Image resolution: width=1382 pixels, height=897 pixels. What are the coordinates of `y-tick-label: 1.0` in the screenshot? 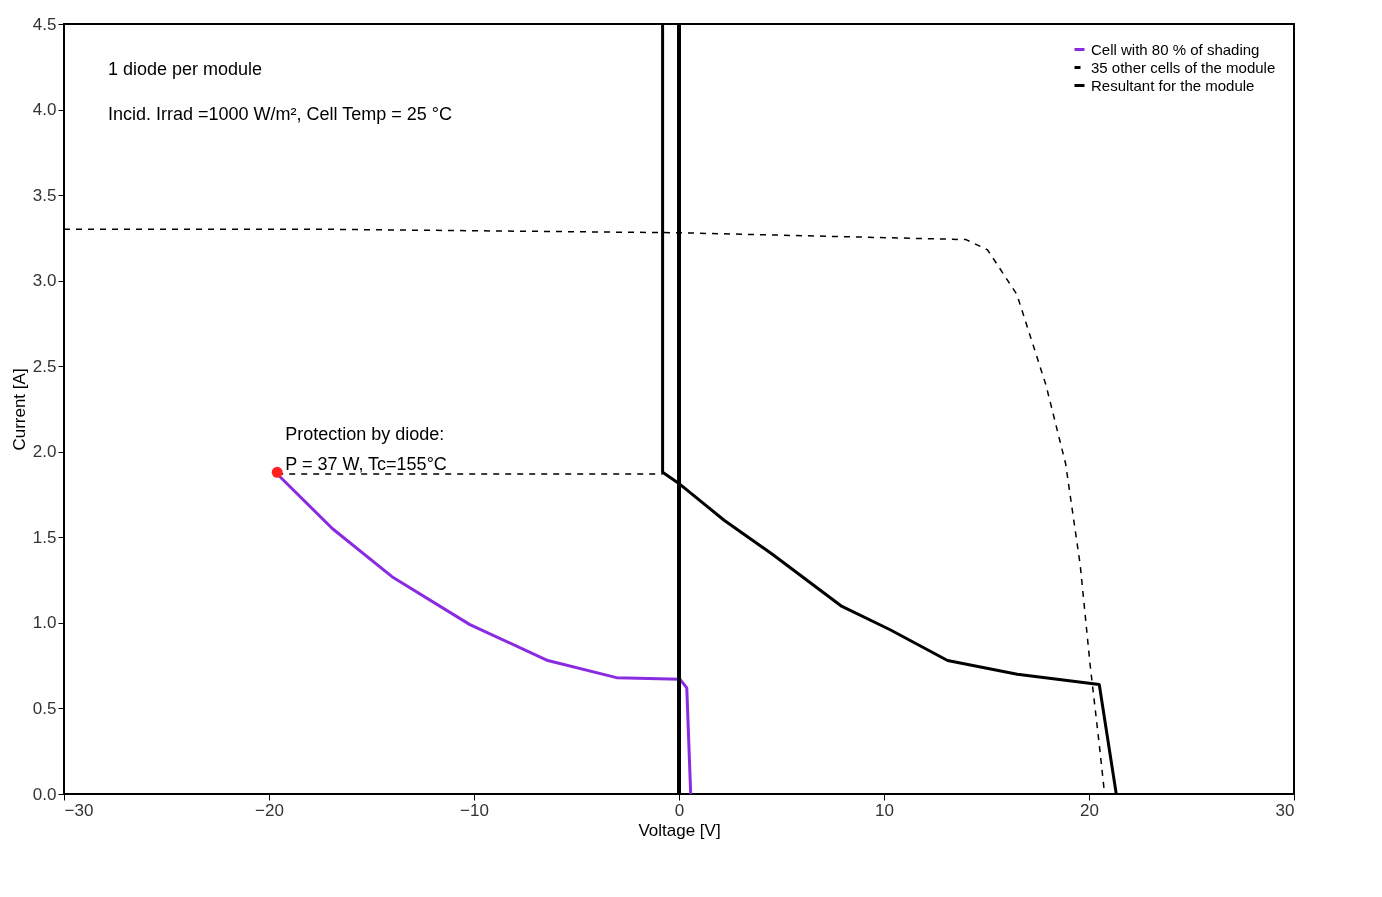 It's located at (44, 623).